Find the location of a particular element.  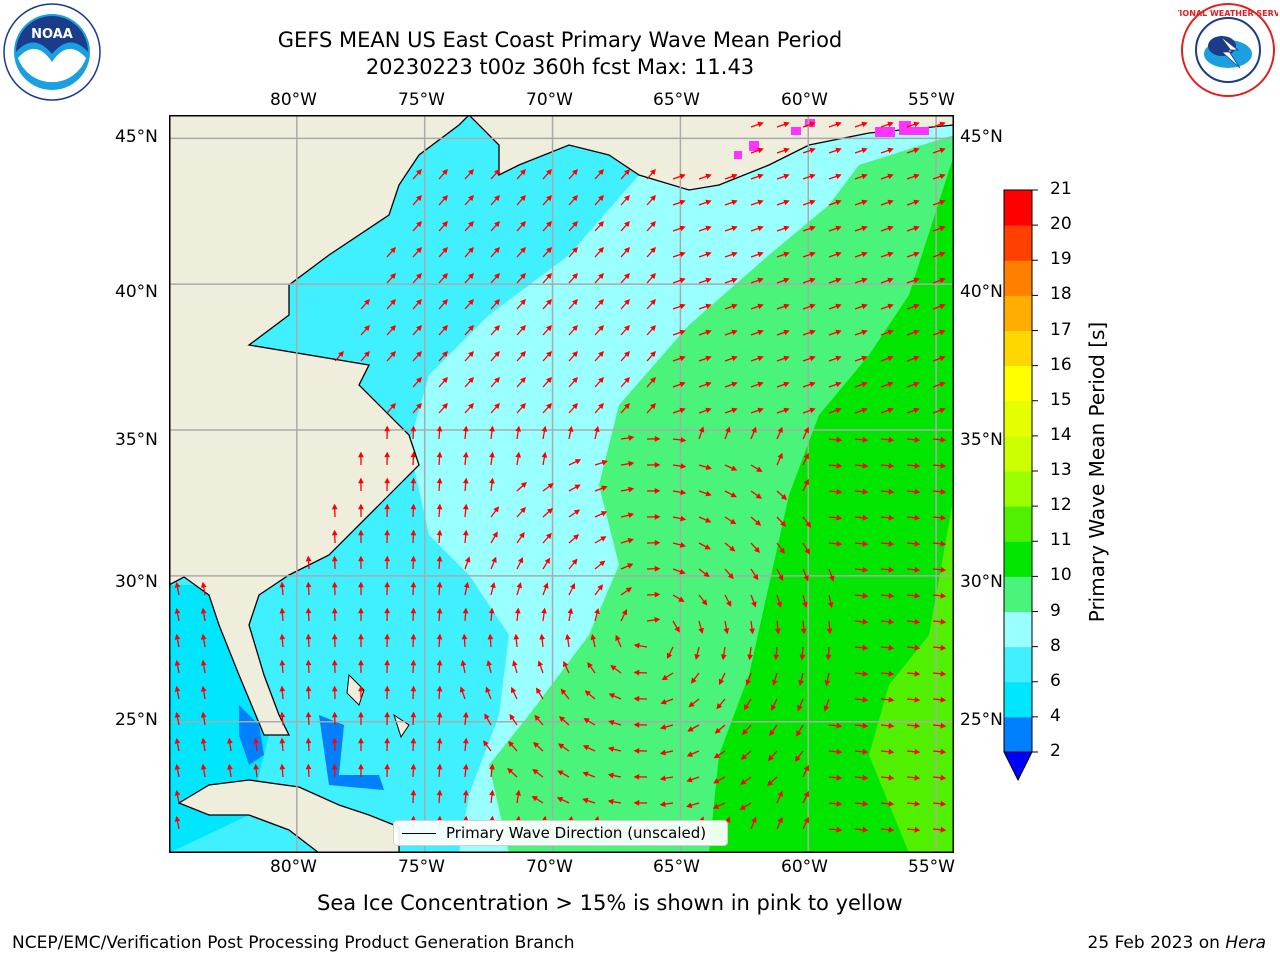

colorbar-tick-label: 4 is located at coordinates (1055, 715).